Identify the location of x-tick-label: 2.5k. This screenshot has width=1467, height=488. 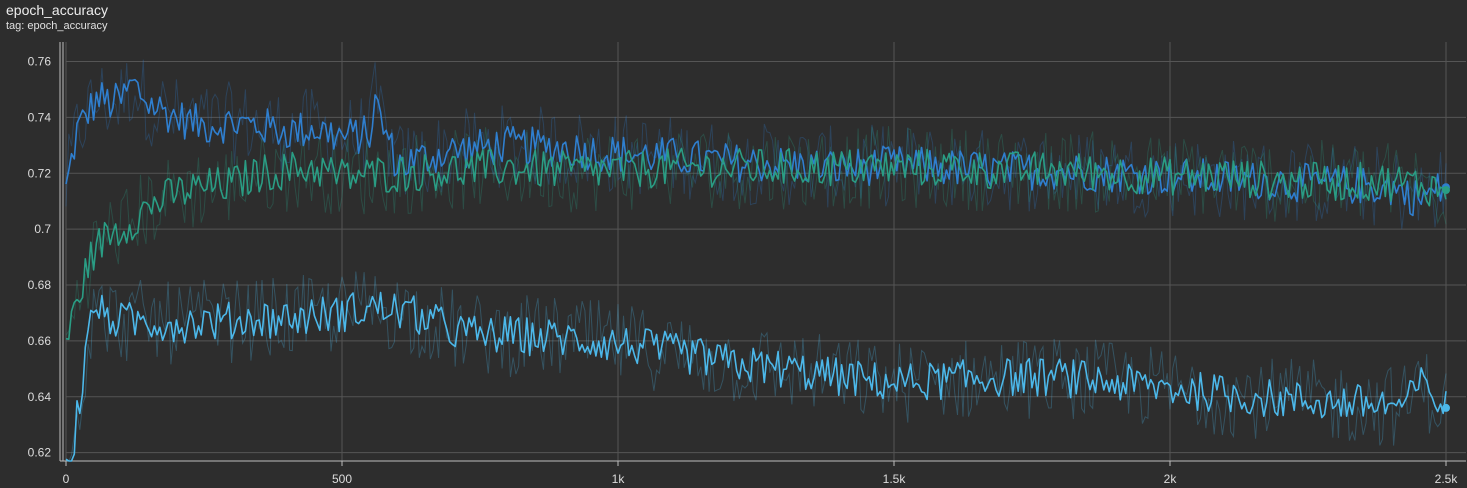
(1447, 479).